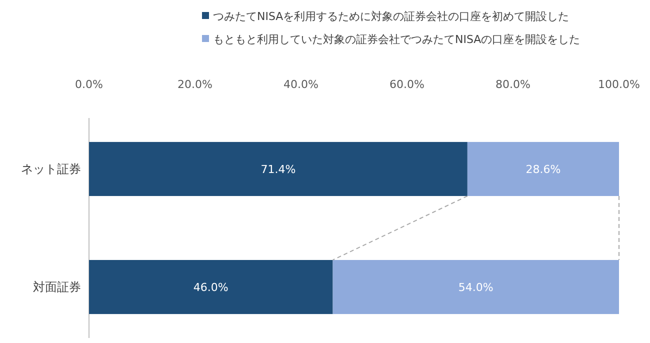  I want to click on data-label: 54.0%, so click(476, 287).